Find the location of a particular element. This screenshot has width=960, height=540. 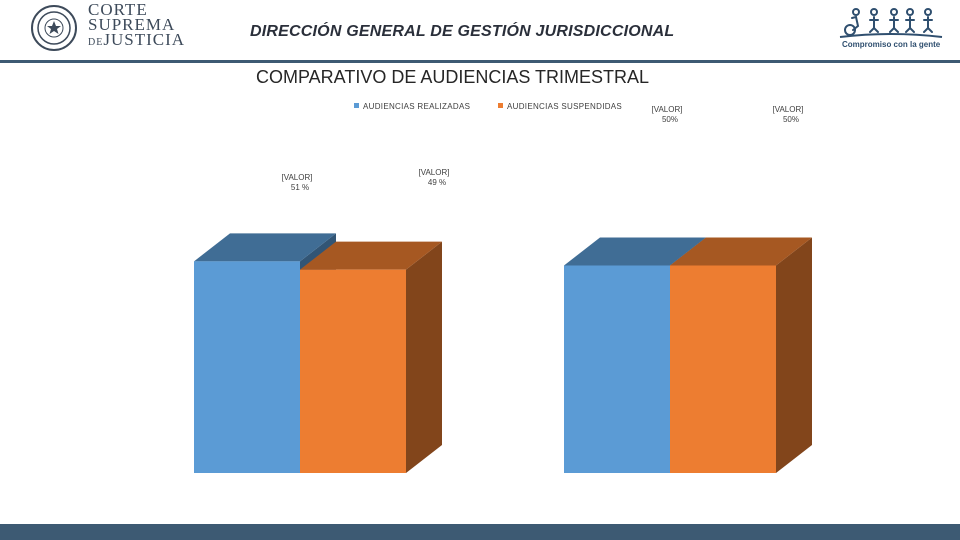

people-icon is located at coordinates (891, 23).